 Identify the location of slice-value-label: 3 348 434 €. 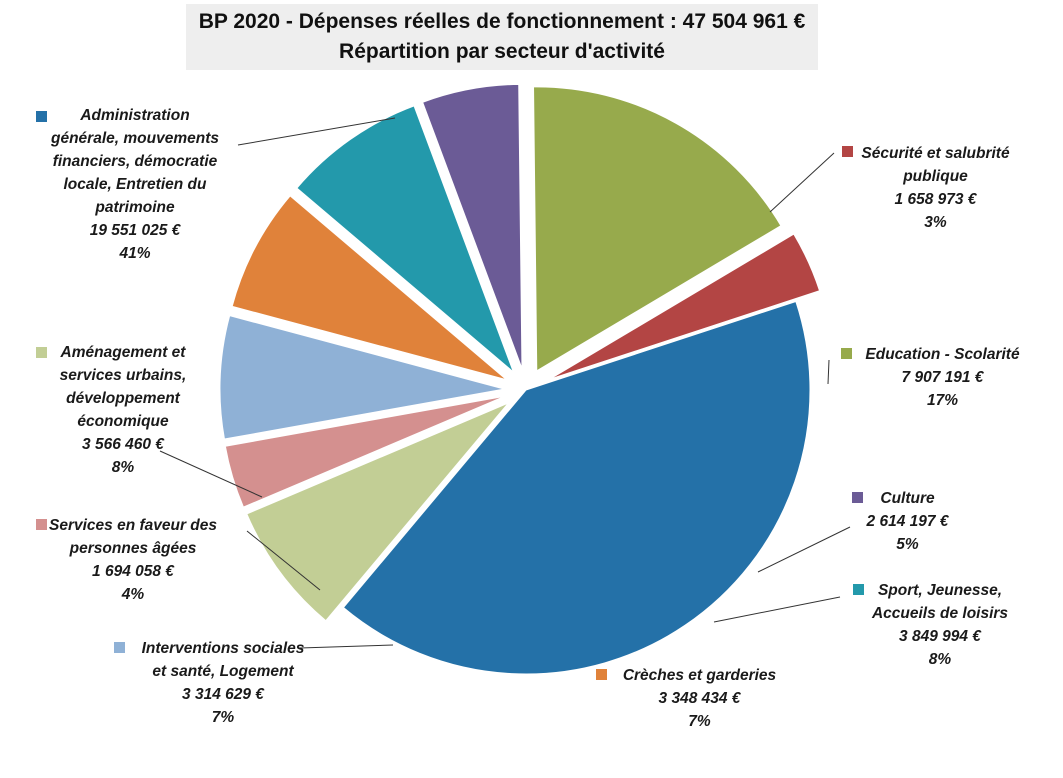
(699, 698).